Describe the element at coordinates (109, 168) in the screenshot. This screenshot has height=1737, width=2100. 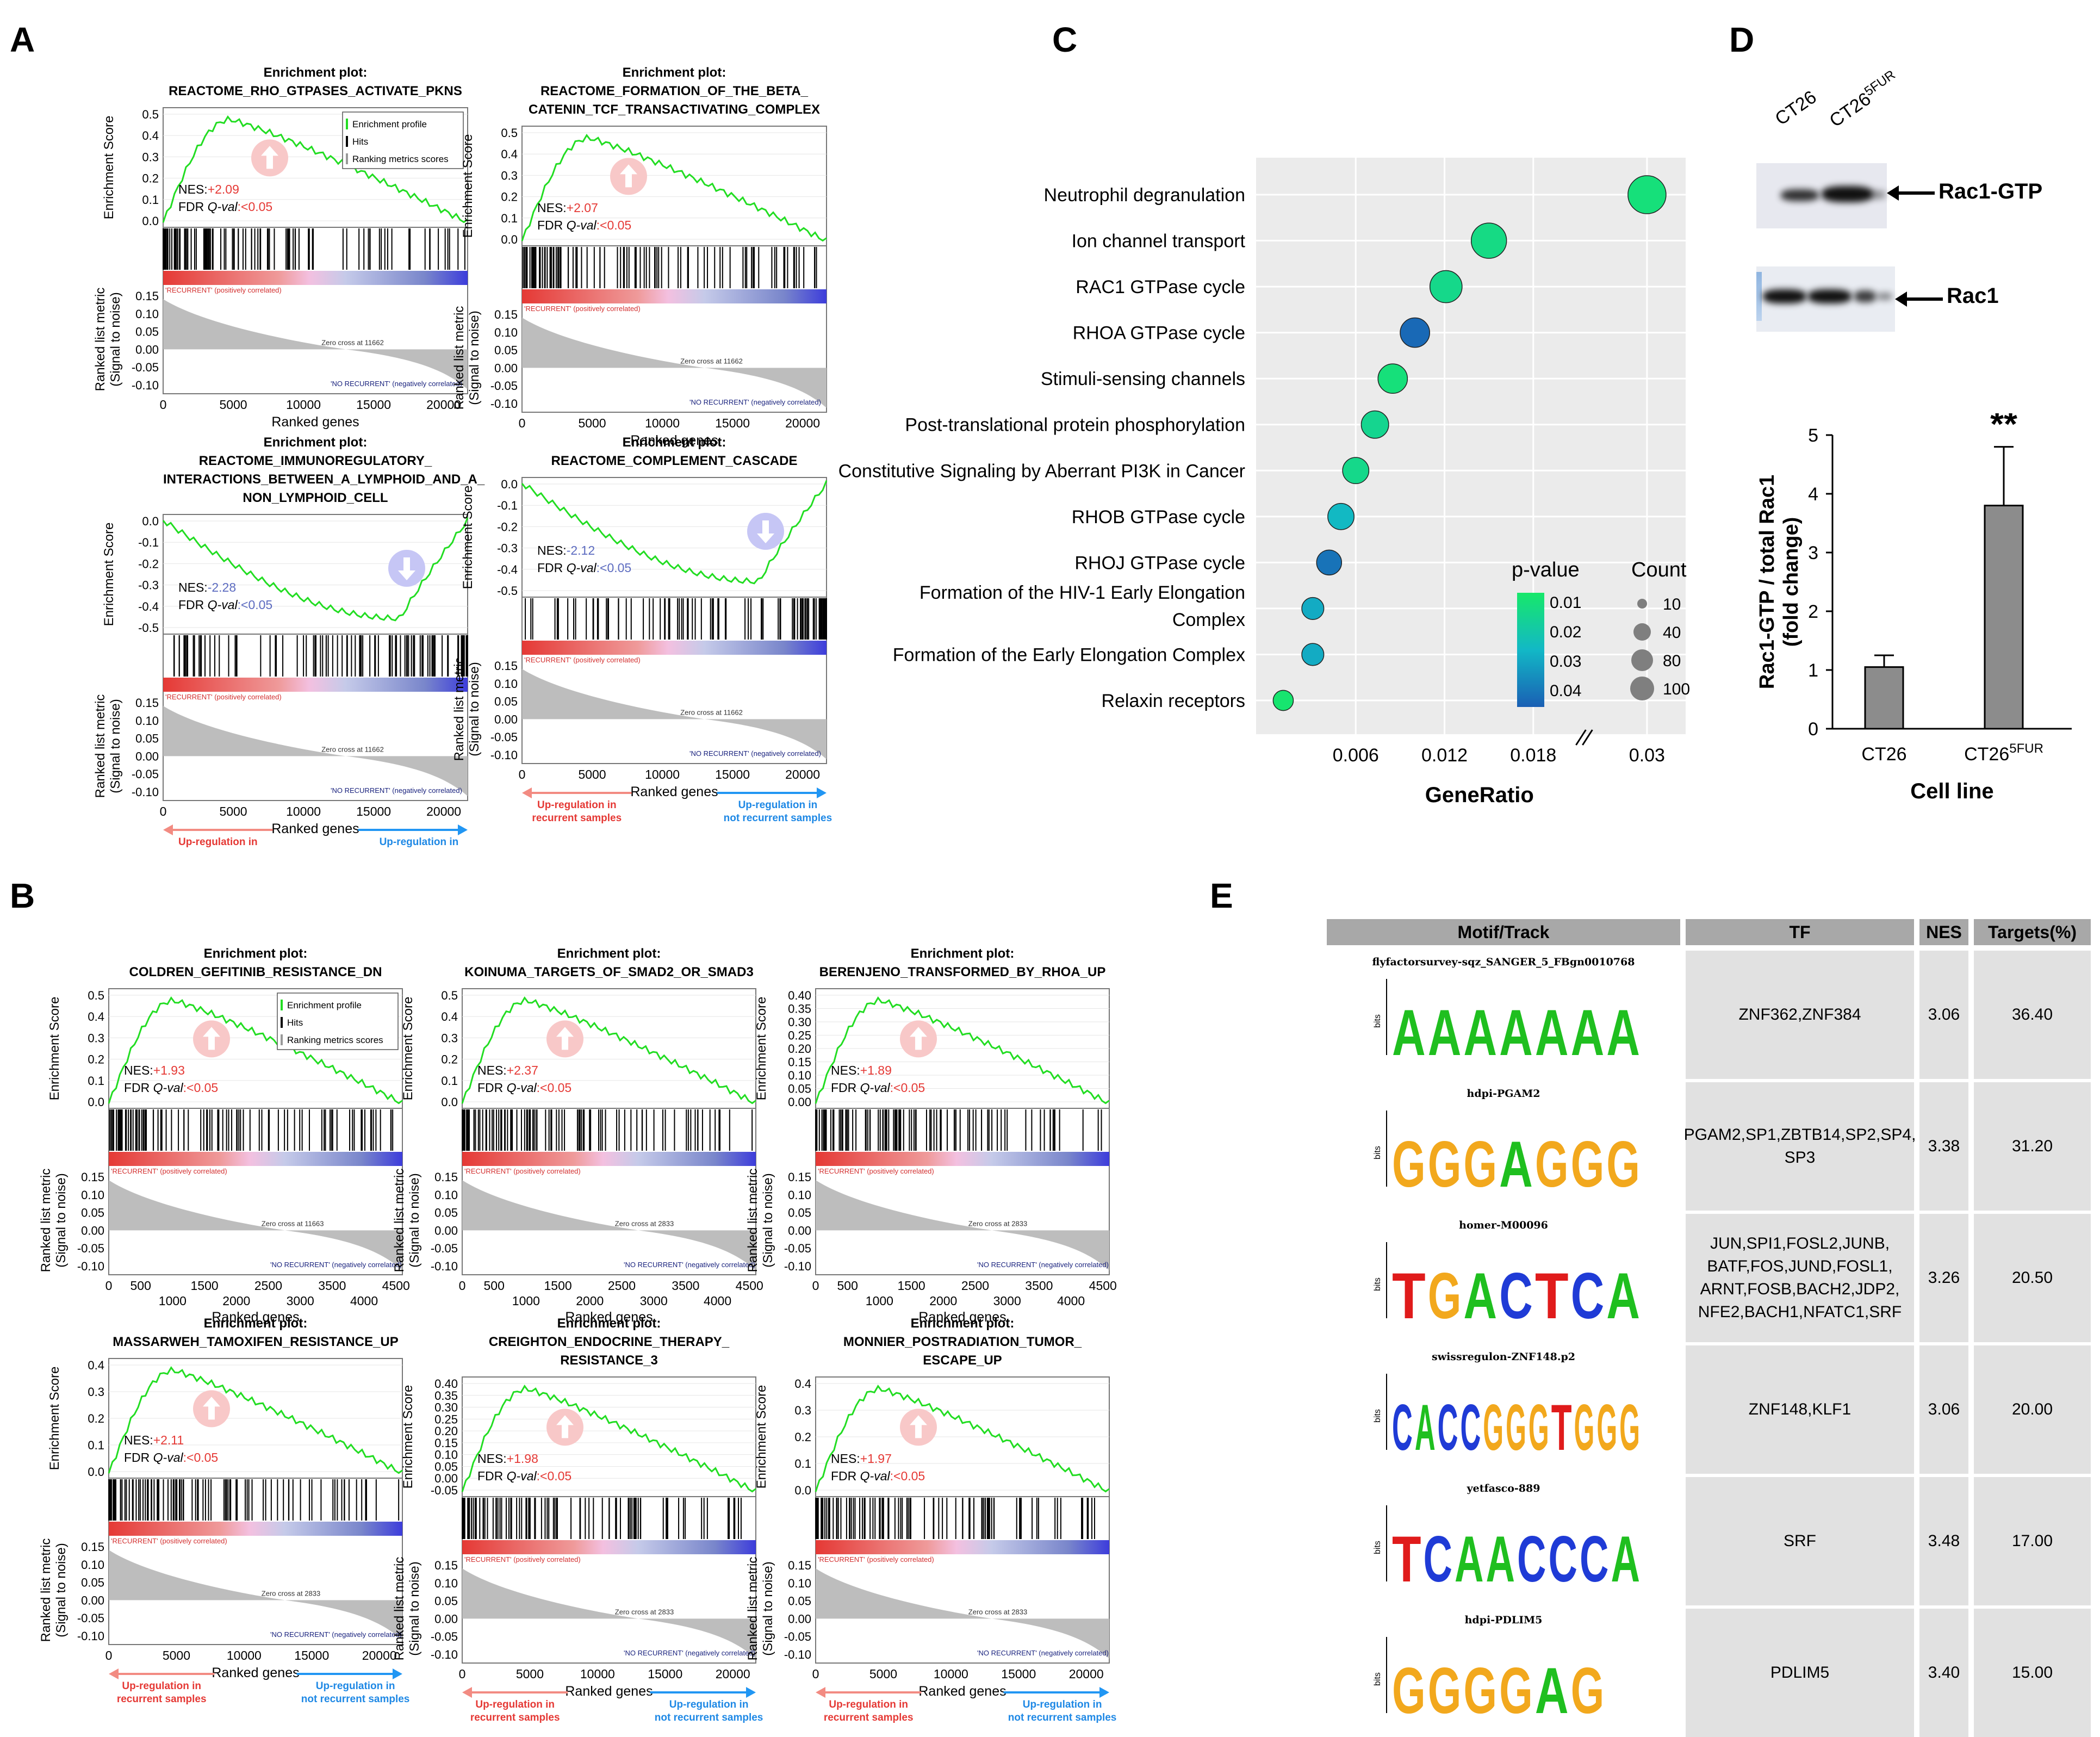
I see `es-axis-label: Enrichment Score` at that location.